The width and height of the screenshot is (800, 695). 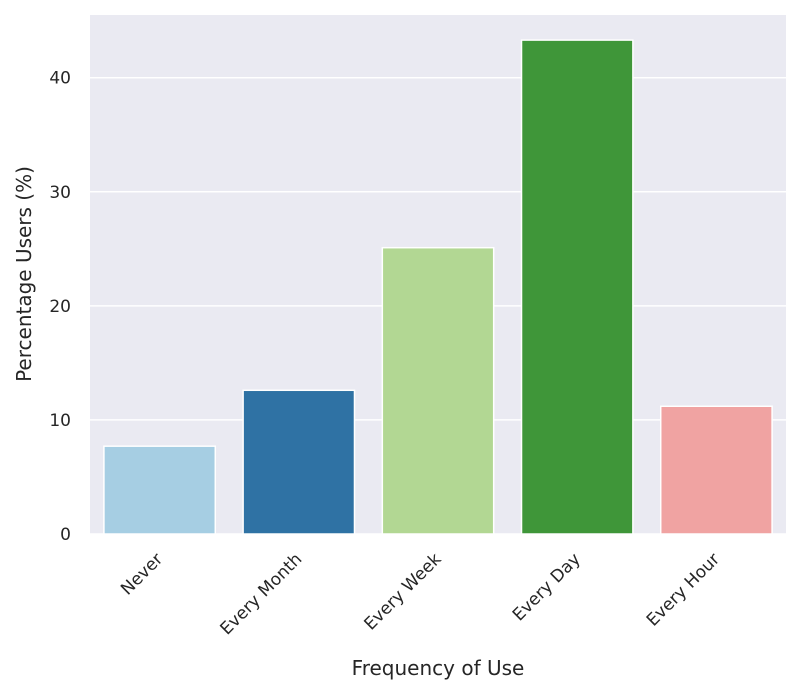 I want to click on x-tick-label: Every Week, so click(x=402, y=591).